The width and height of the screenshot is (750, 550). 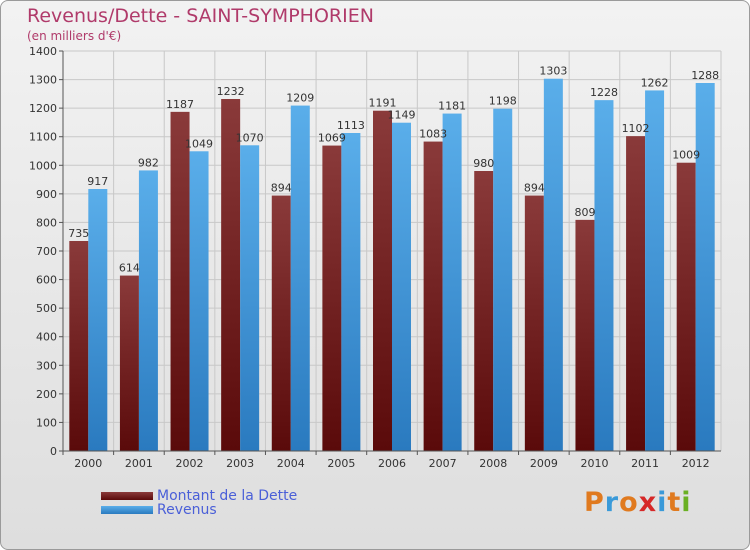 What do you see at coordinates (686, 155) in the screenshot?
I see `data-label: 1009` at bounding box center [686, 155].